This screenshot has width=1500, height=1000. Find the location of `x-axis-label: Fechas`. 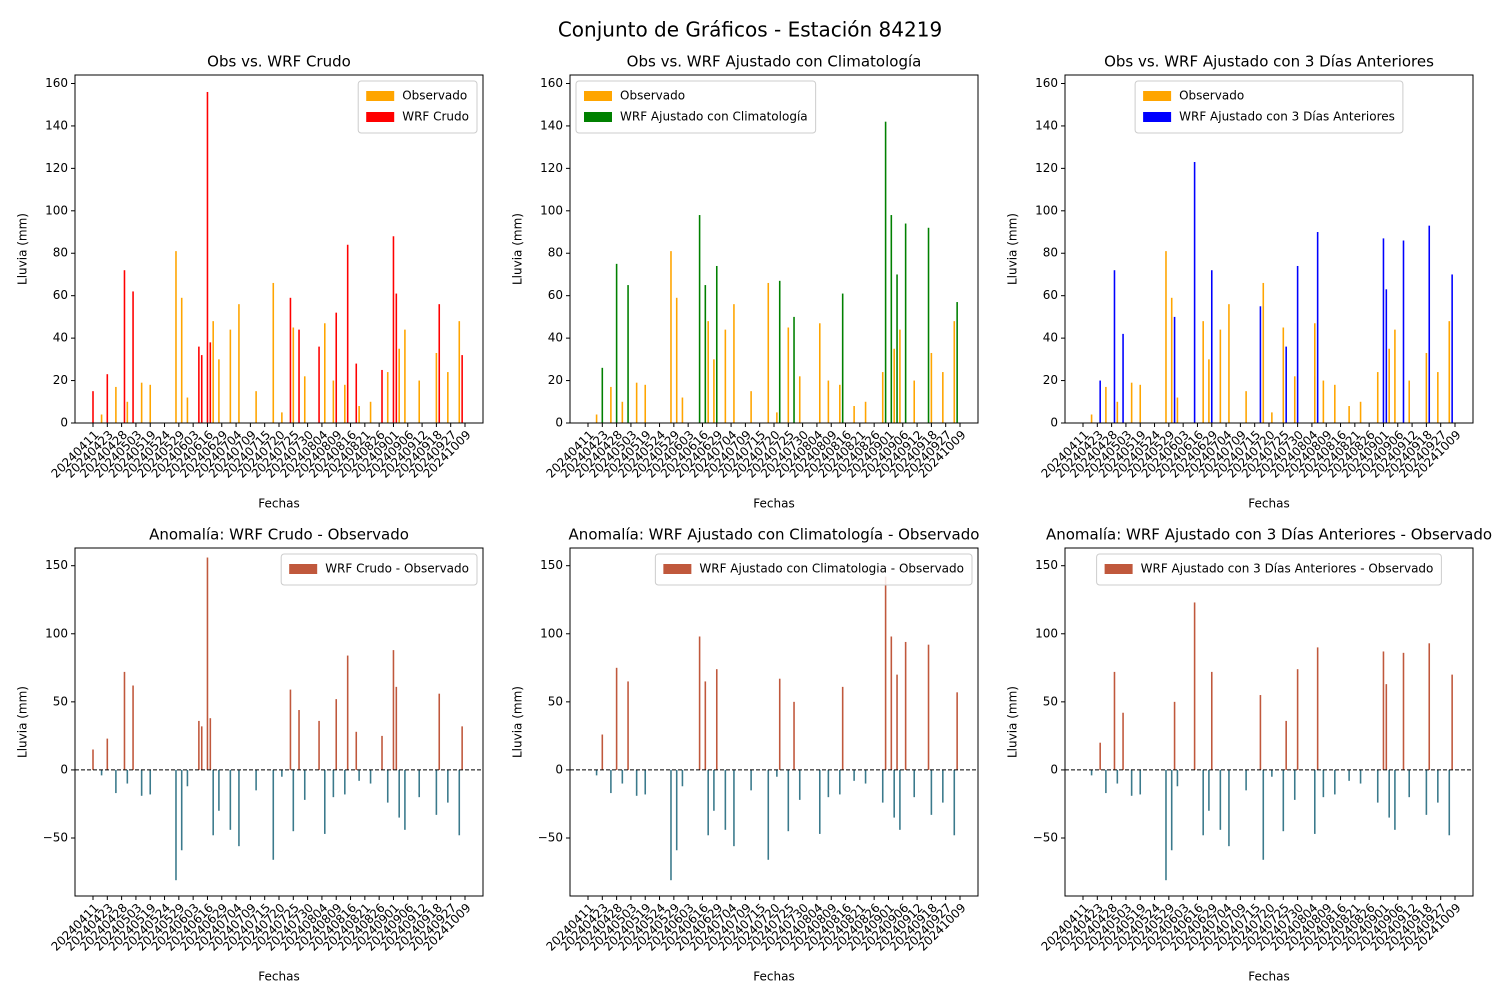

x-axis-label: Fechas is located at coordinates (1268, 977).